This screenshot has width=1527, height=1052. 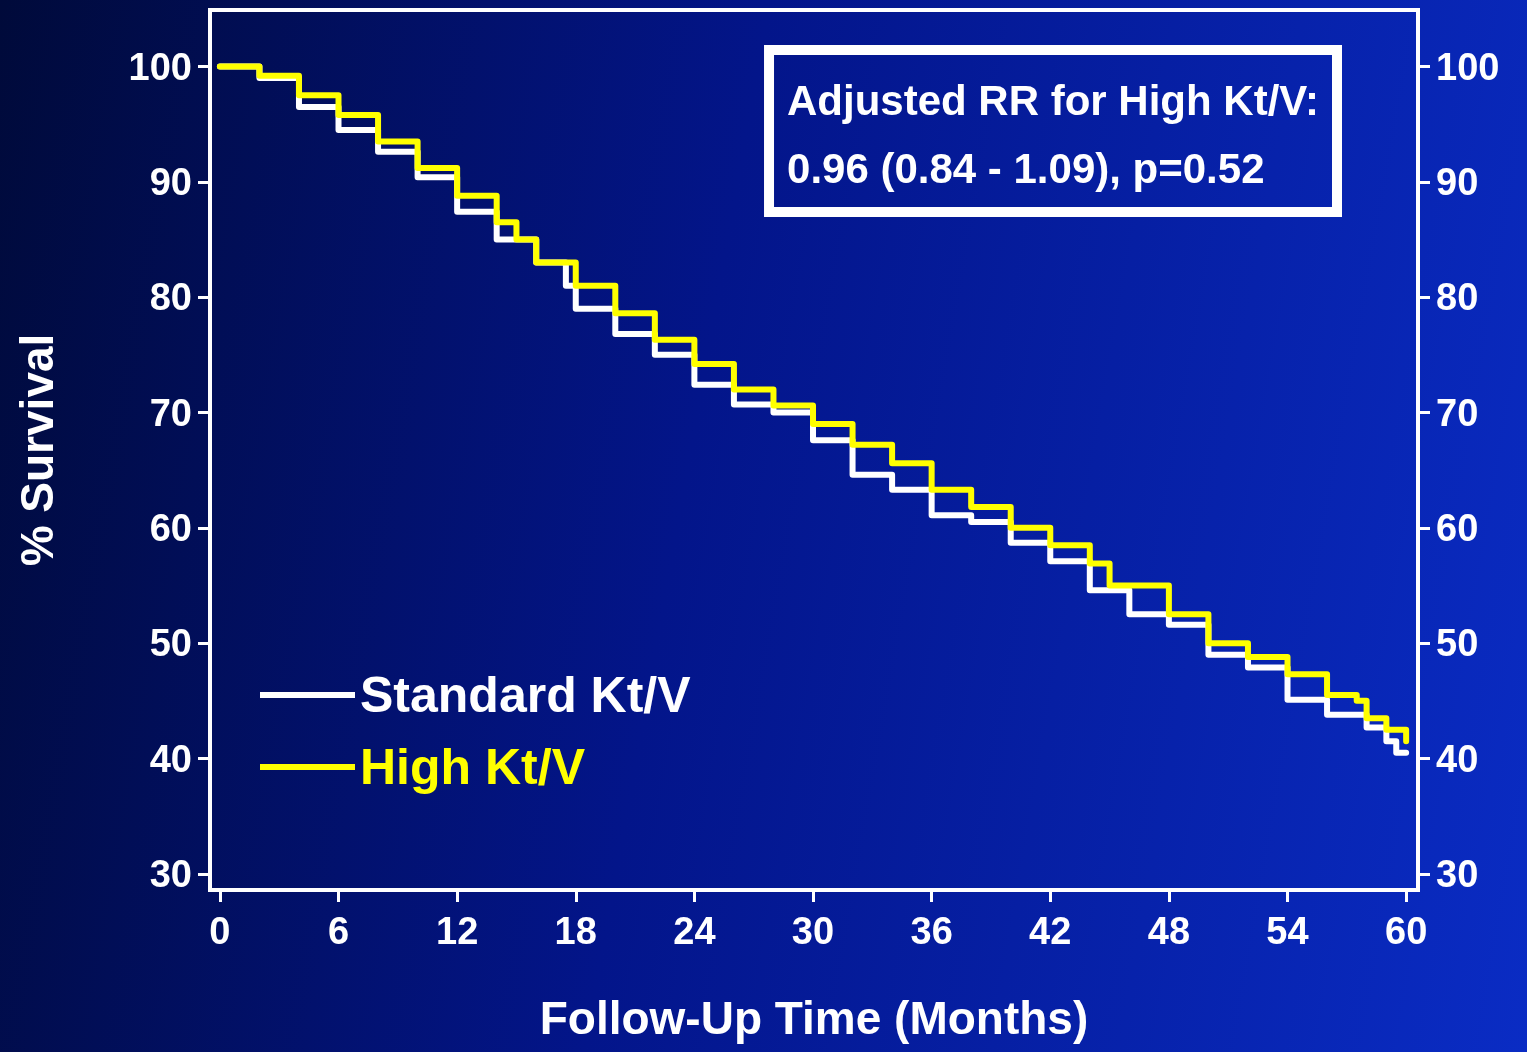 What do you see at coordinates (457, 931) in the screenshot?
I see `x-tick-label: 12` at bounding box center [457, 931].